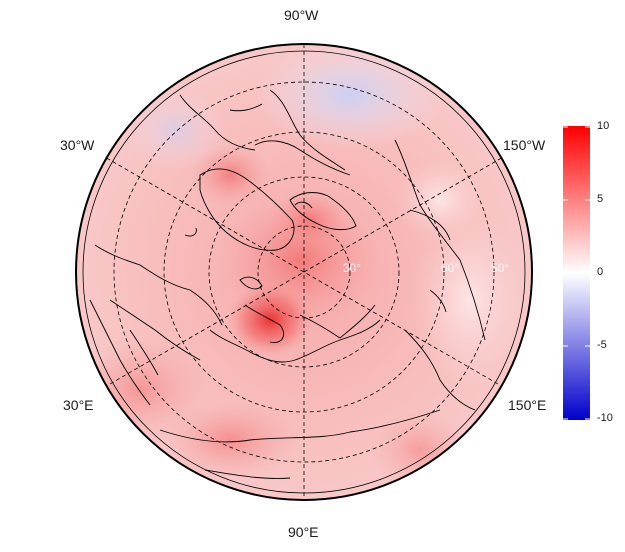 This screenshot has width=625, height=552. What do you see at coordinates (450, 268) in the screenshot?
I see `latitude-label: 60°` at bounding box center [450, 268].